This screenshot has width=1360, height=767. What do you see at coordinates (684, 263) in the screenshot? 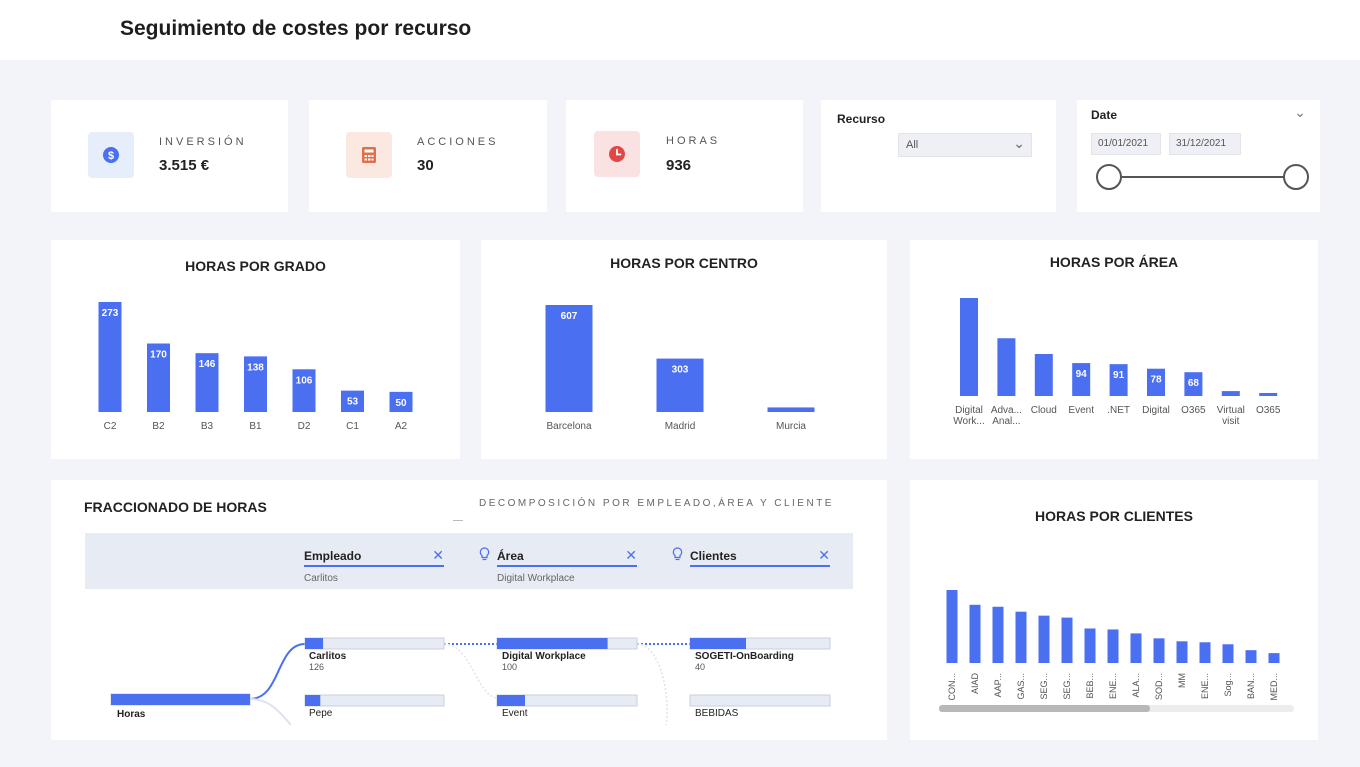
I see `chart-title: HORAS POR CENTRO` at bounding box center [684, 263].